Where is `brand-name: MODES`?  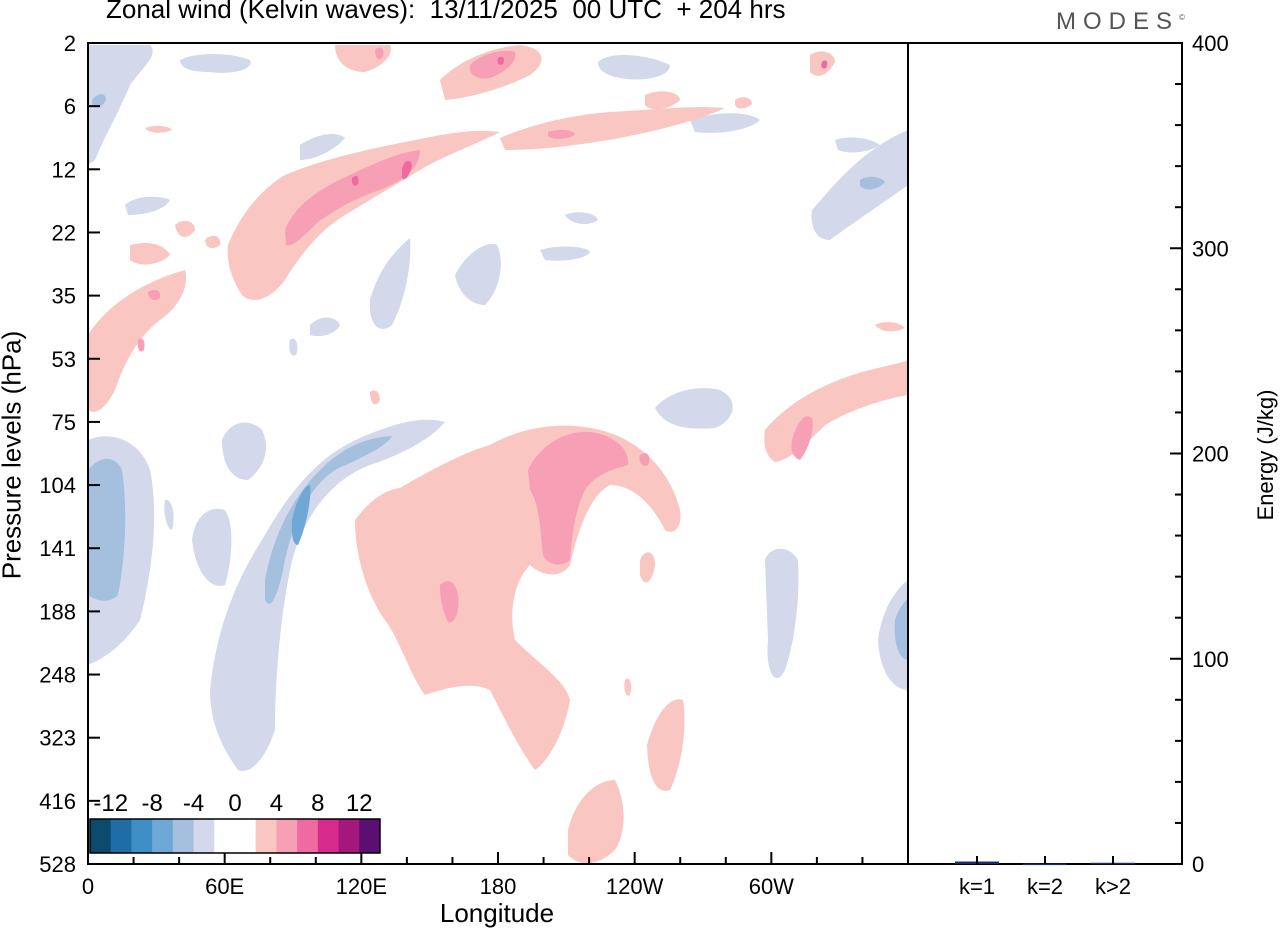
brand-name: MODES is located at coordinates (1118, 21).